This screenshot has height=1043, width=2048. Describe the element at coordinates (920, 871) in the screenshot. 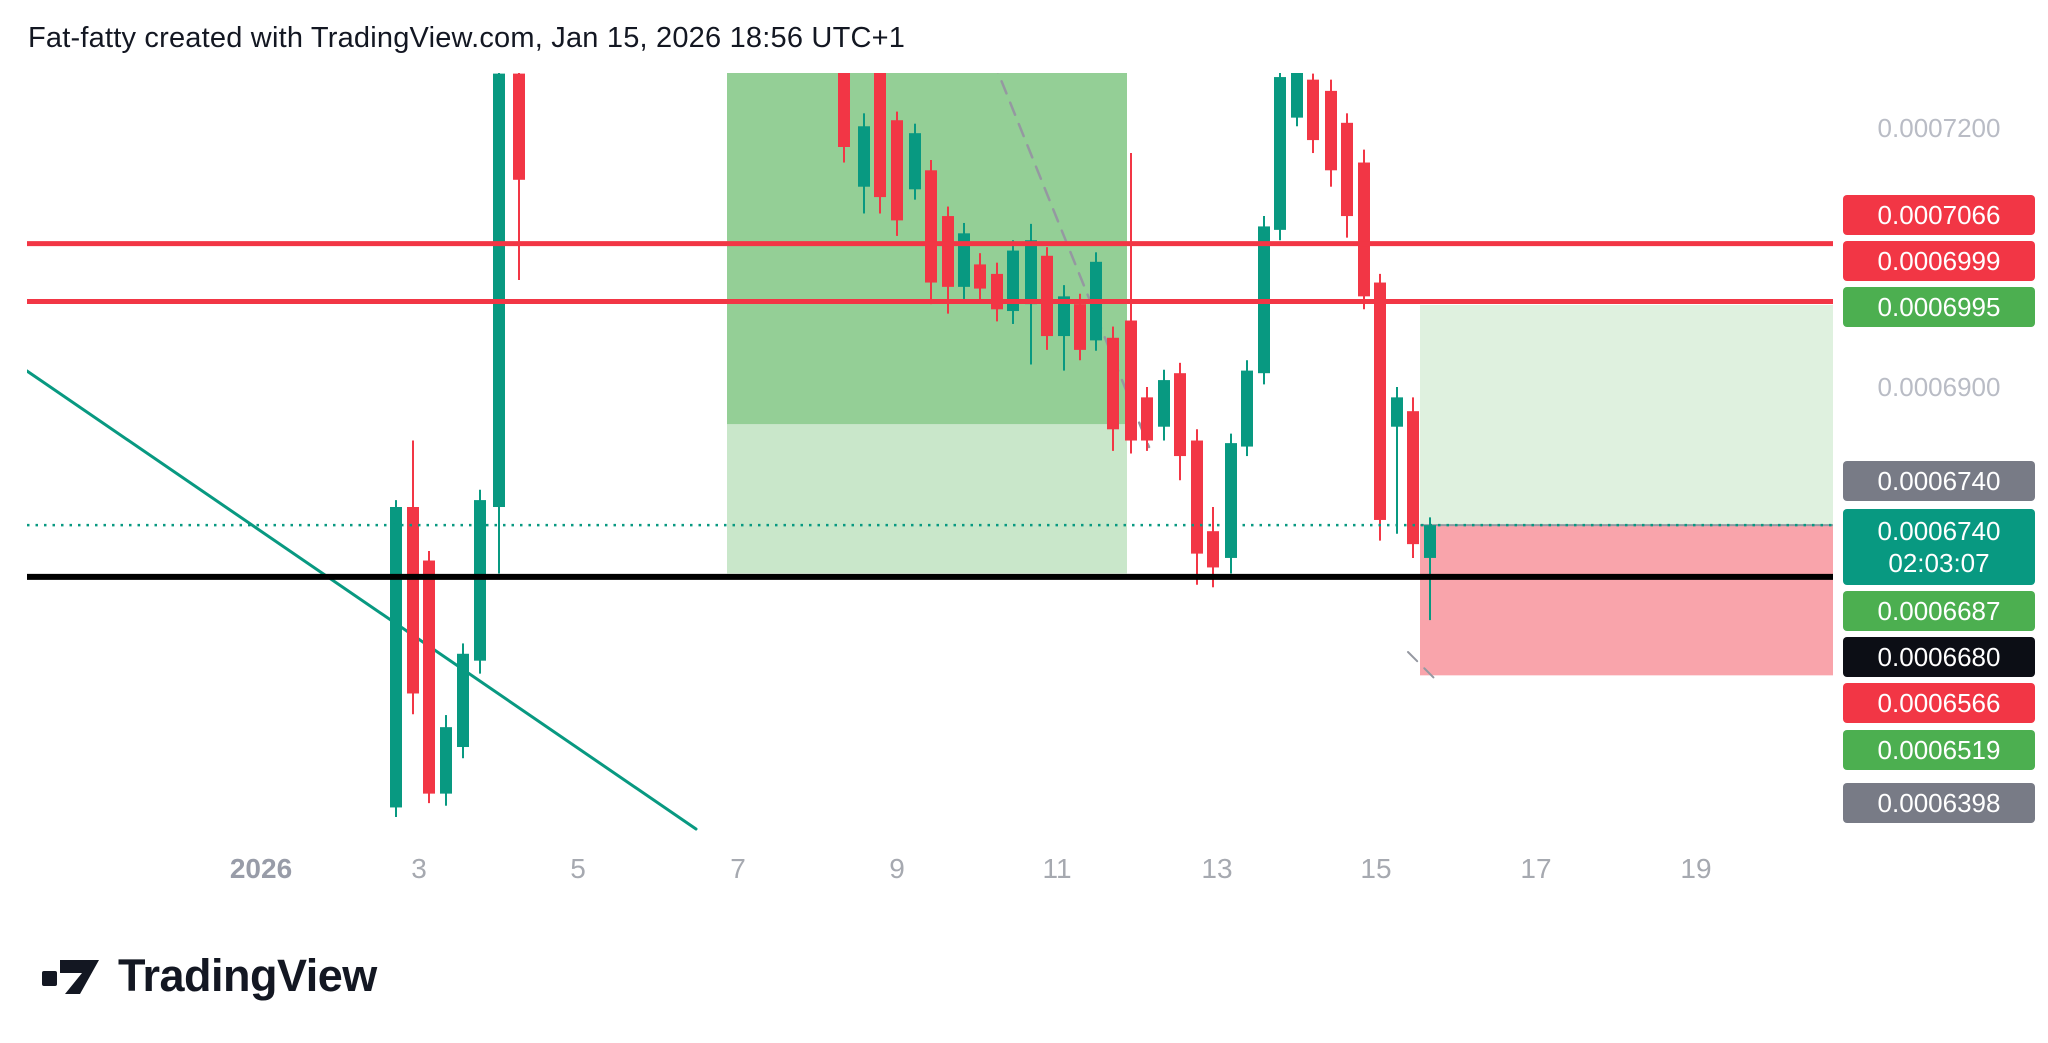

I see `time-scale: 2026 3 5 7 9 11 13 15 17 19` at that location.